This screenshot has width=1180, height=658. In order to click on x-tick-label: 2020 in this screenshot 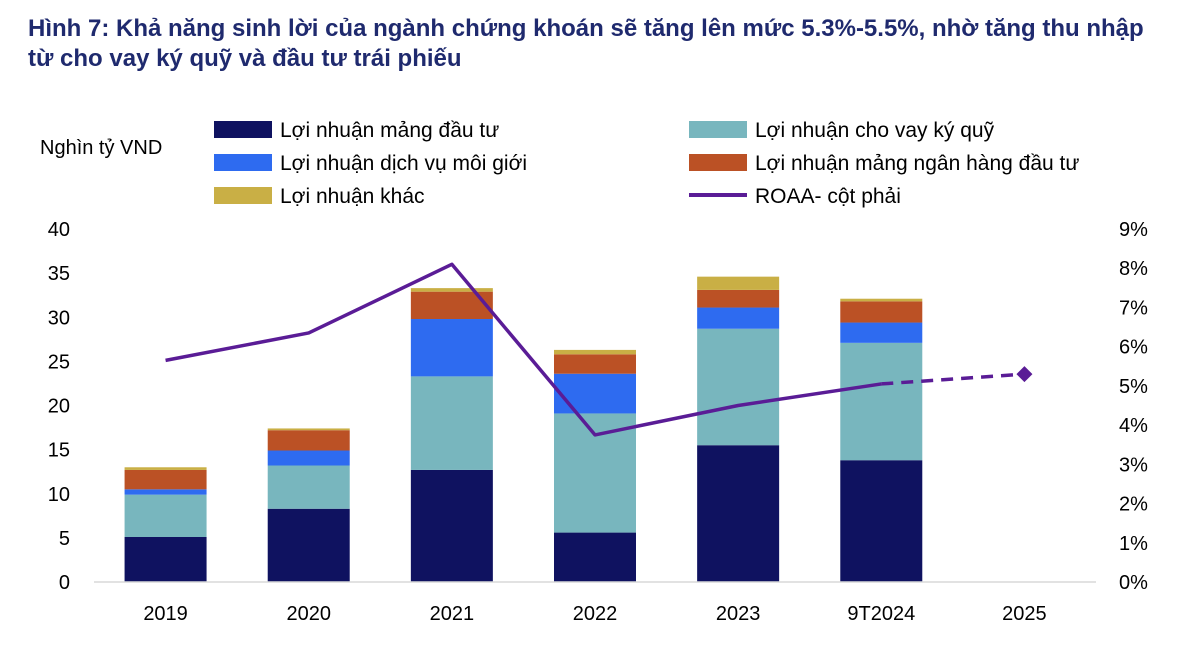, I will do `click(308, 614)`.